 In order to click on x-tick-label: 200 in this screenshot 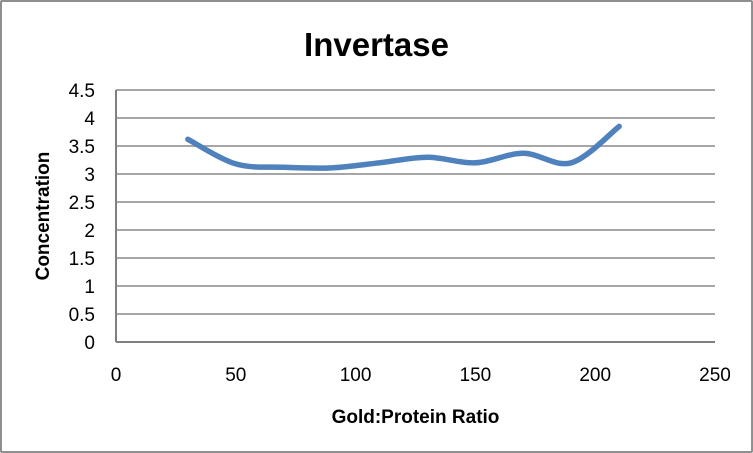, I will do `click(595, 375)`.